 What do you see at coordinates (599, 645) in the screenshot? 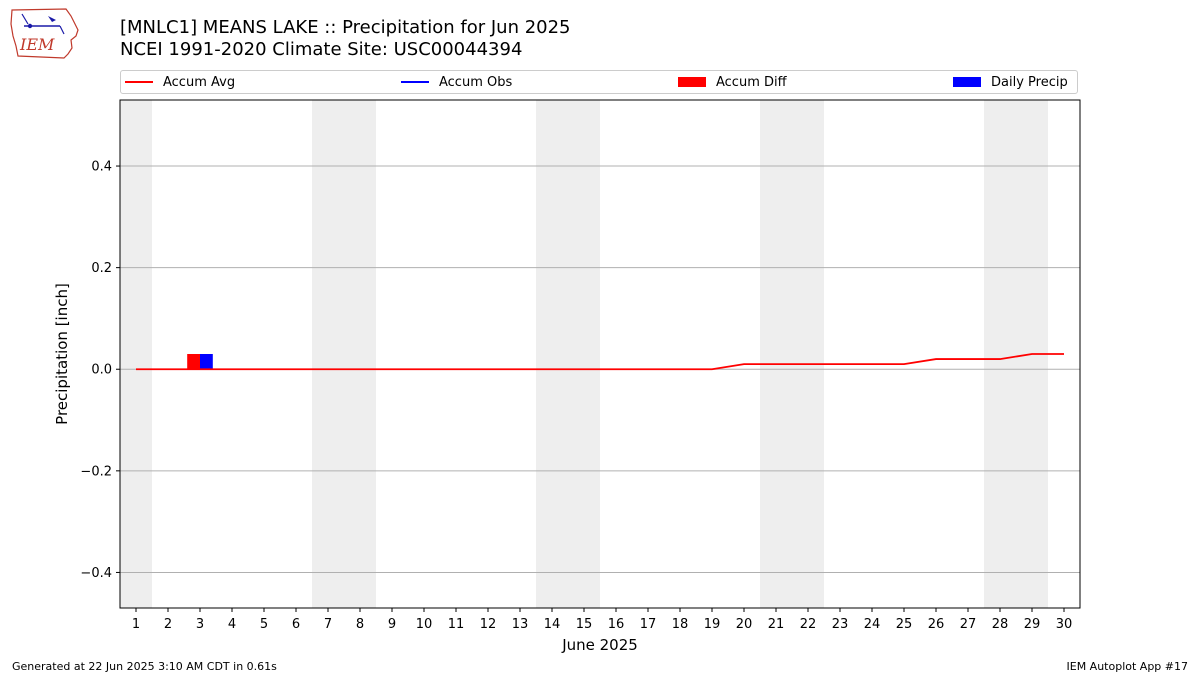
I see `x-axis-label: June 2025` at bounding box center [599, 645].